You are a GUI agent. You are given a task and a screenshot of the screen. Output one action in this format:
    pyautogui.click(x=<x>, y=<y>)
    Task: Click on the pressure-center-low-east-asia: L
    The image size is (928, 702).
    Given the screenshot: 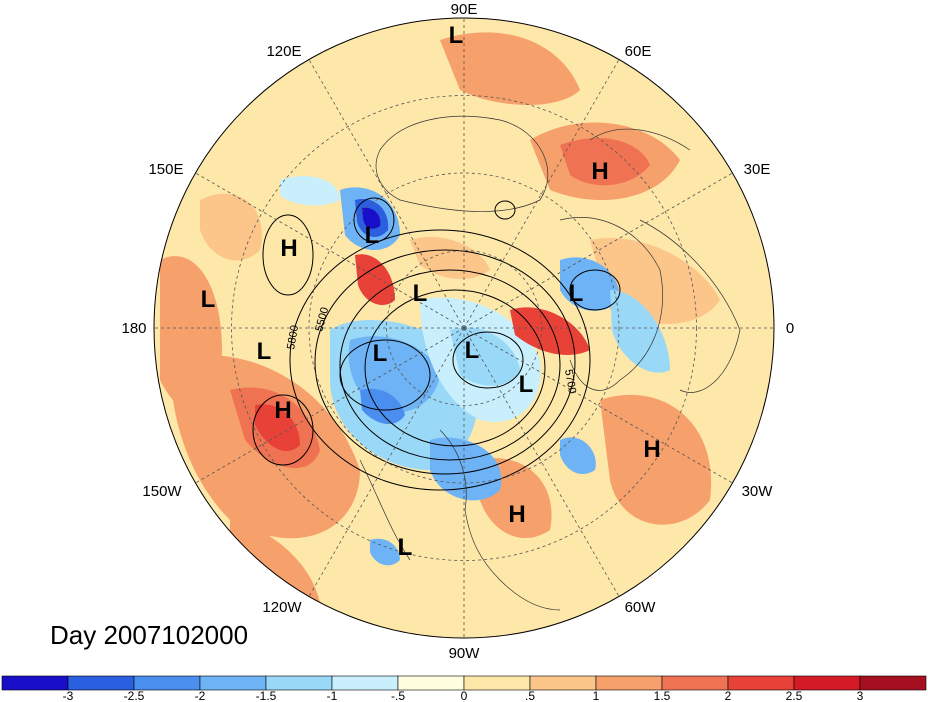 What is the action you would take?
    pyautogui.click(x=372, y=235)
    